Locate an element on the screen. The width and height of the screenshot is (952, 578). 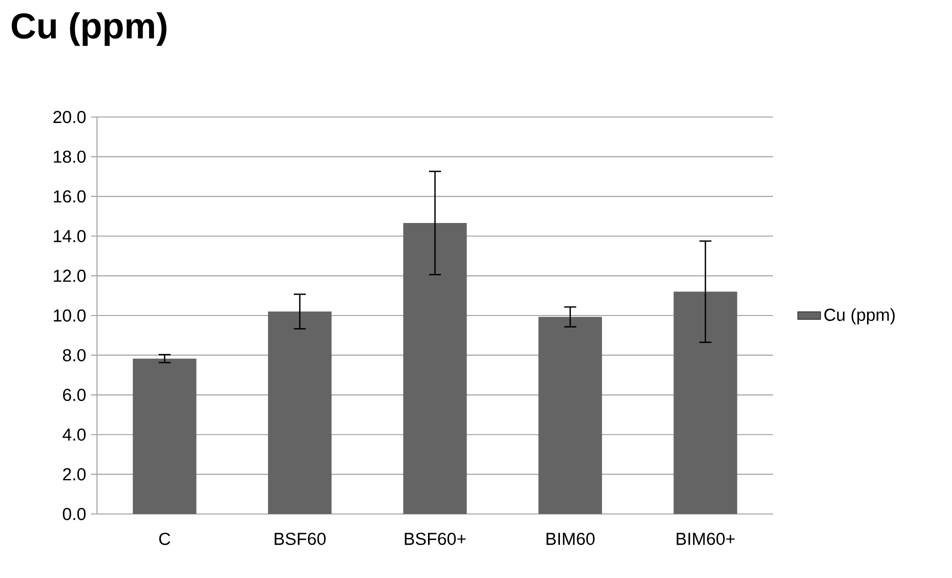
x-tick-label: BIM60+ is located at coordinates (705, 538).